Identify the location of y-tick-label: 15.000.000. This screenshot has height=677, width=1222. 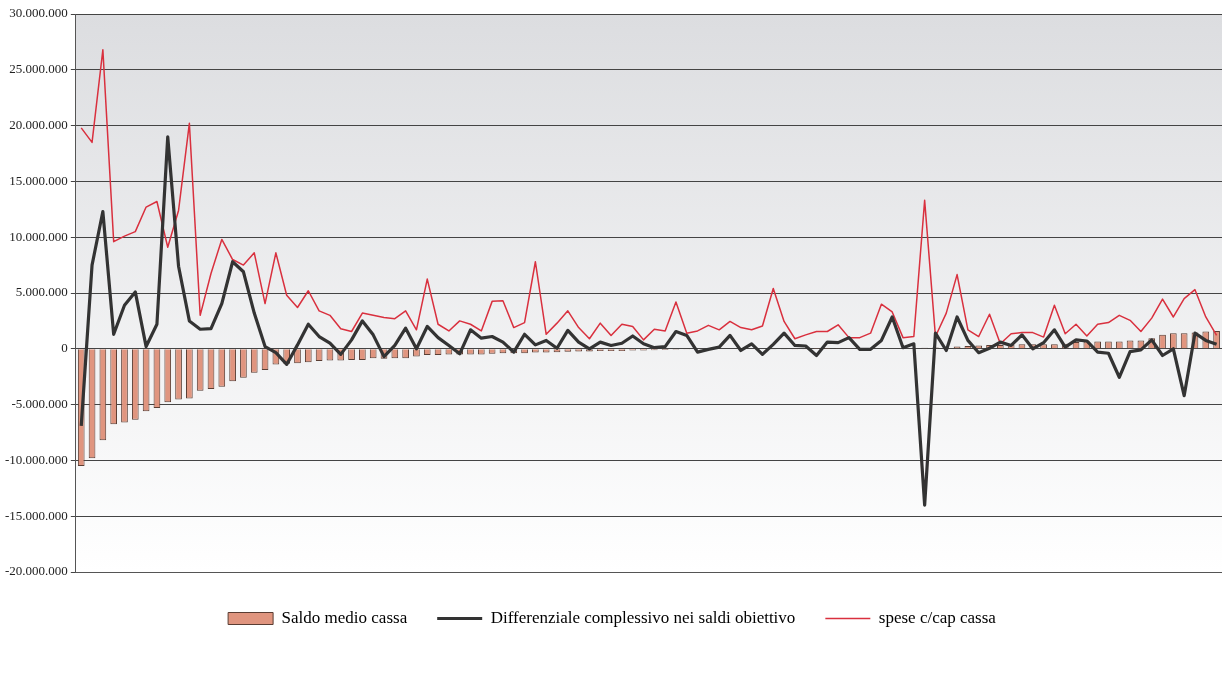
(38, 180).